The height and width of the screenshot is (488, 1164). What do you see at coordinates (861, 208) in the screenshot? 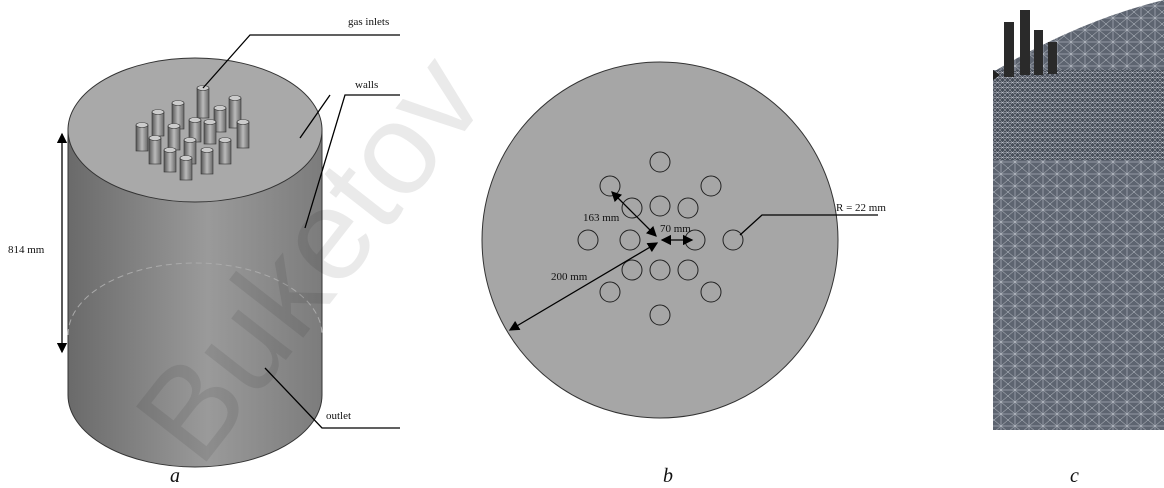
I see `hole-radius-label: R = 22 mm` at bounding box center [861, 208].